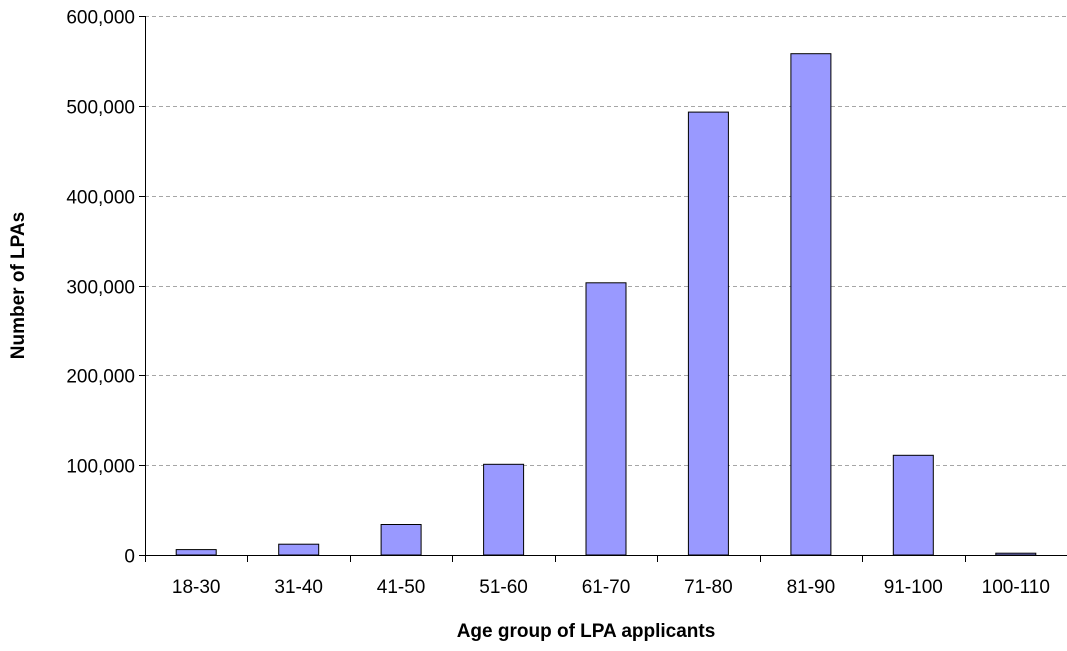 This screenshot has height=651, width=1067. What do you see at coordinates (129, 557) in the screenshot?
I see `y-tick-label: 0` at bounding box center [129, 557].